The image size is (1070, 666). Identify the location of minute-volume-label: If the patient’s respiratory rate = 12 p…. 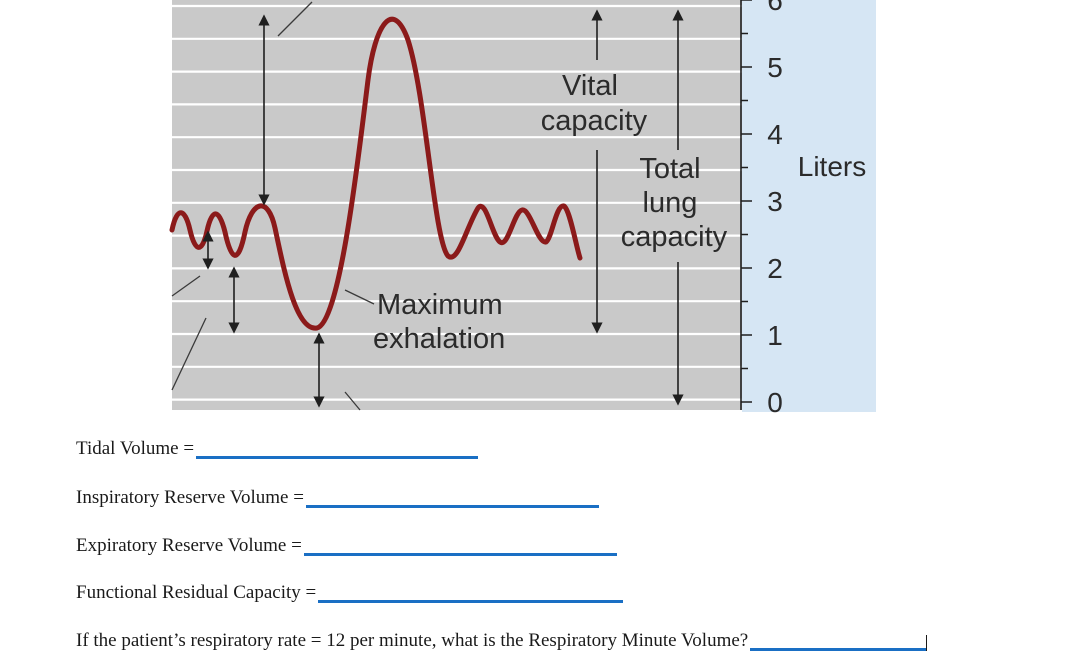
(412, 640).